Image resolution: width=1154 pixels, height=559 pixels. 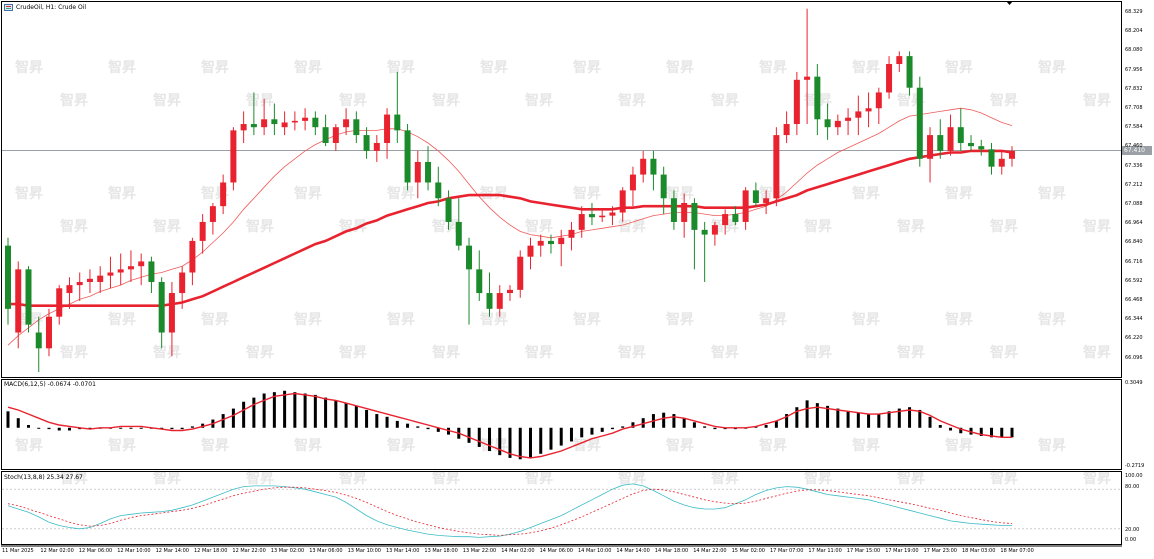 I want to click on price-tick-label: 66.964, so click(x=1134, y=223).